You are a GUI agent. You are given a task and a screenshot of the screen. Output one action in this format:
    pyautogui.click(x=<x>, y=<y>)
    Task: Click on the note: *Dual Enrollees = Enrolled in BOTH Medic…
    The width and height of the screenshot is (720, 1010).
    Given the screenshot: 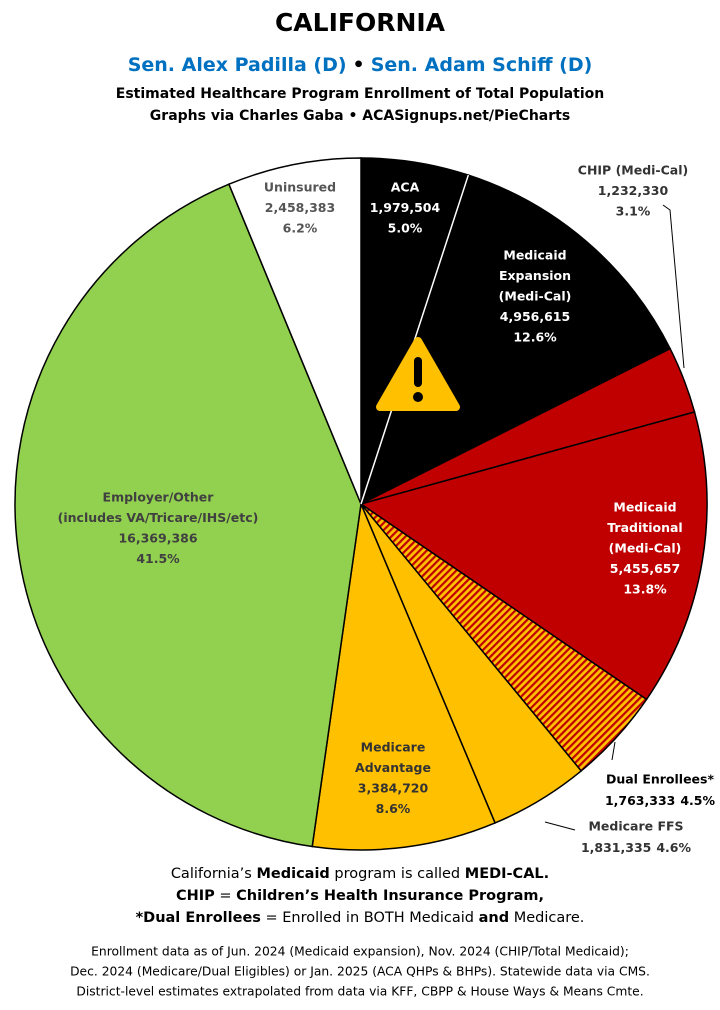 What is the action you would take?
    pyautogui.click(x=360, y=918)
    